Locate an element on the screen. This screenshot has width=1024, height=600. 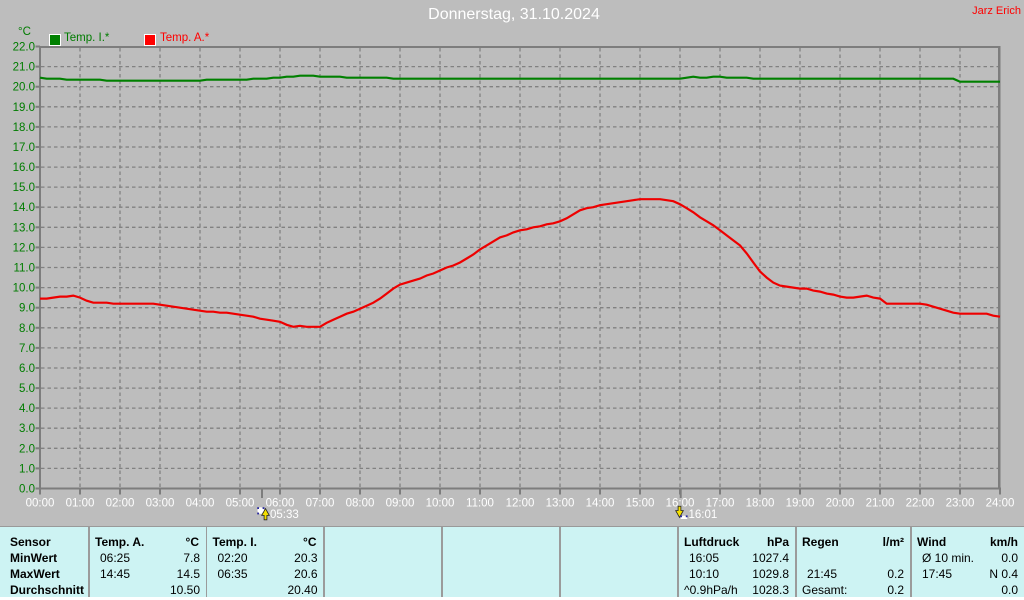
svg-text: 6.0 is located at coordinates (27, 369).